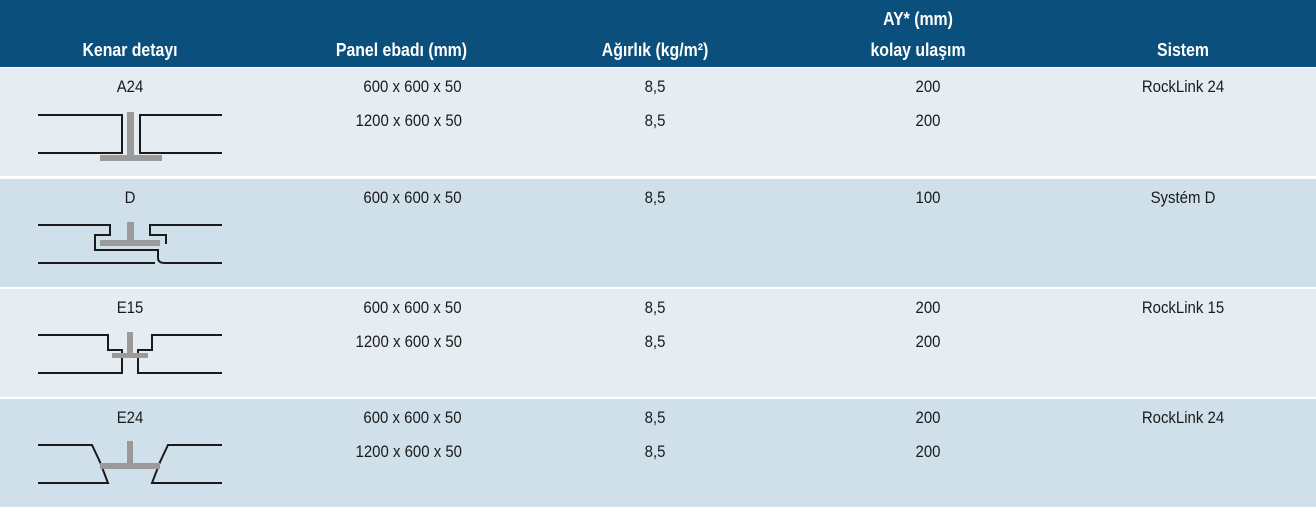  What do you see at coordinates (130, 307) in the screenshot?
I see `edge-code: E15` at bounding box center [130, 307].